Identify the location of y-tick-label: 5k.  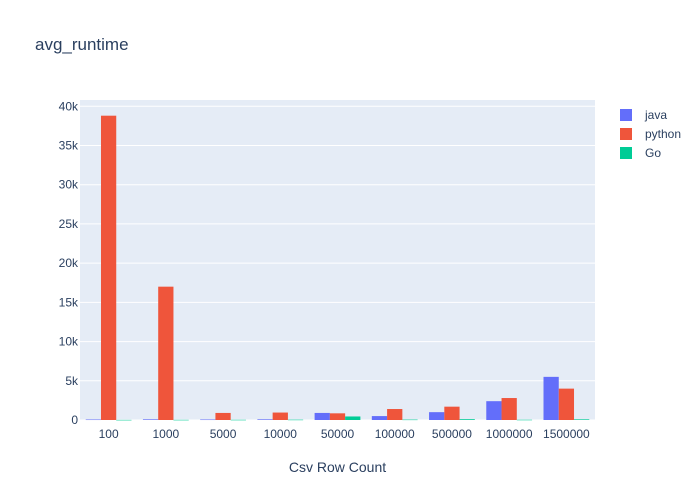
(72, 381).